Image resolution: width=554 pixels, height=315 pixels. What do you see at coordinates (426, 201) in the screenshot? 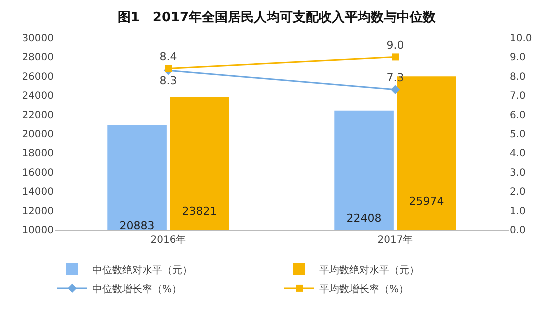
I see `data-label: 25974` at bounding box center [426, 201].